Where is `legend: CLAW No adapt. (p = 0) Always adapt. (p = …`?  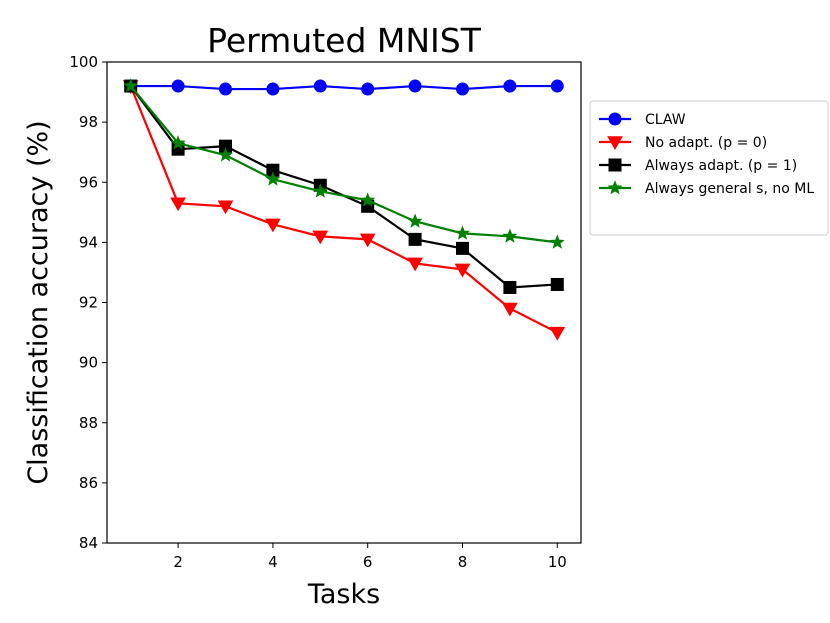 legend: CLAW No adapt. (p = 0) Always adapt. (p = … is located at coordinates (709, 168).